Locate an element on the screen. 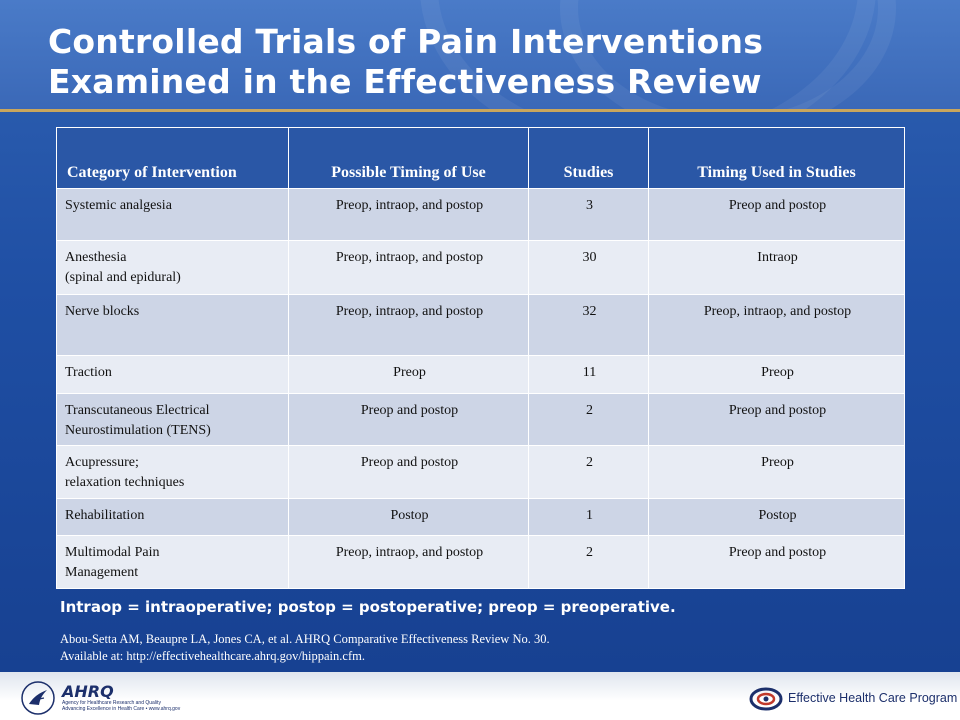 This screenshot has height=720, width=960. column-header-category: Category of Intervention is located at coordinates (172, 158).